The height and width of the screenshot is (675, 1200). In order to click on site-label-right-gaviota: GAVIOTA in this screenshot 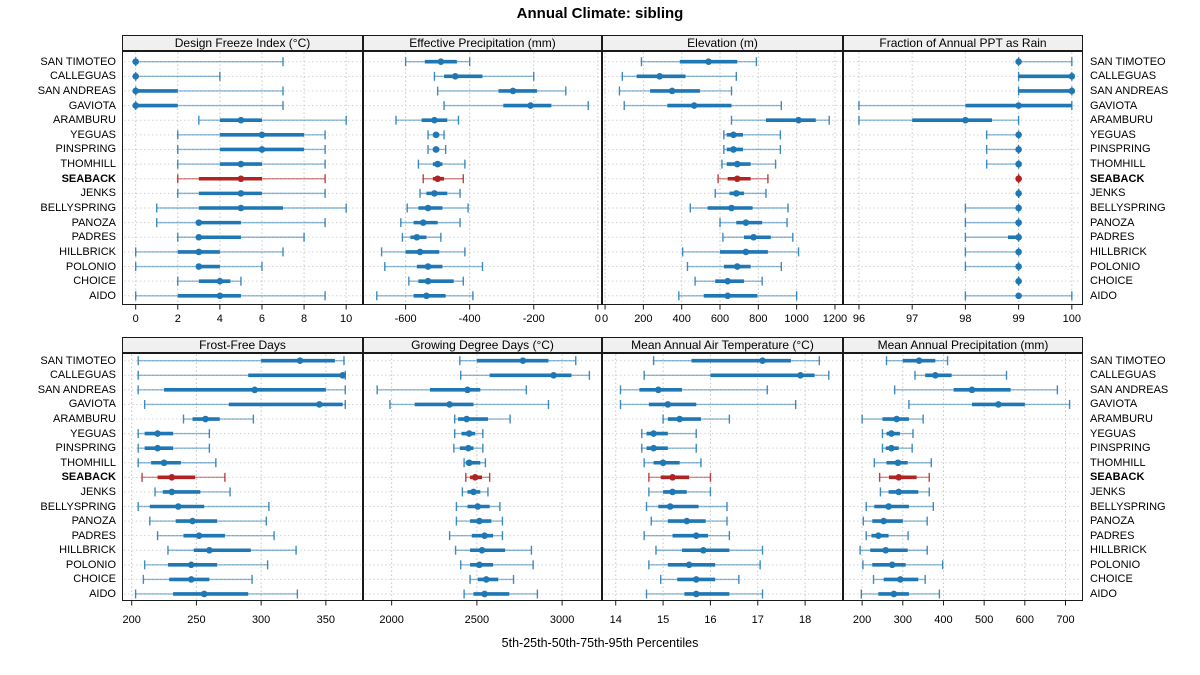, I will do `click(1114, 105)`.